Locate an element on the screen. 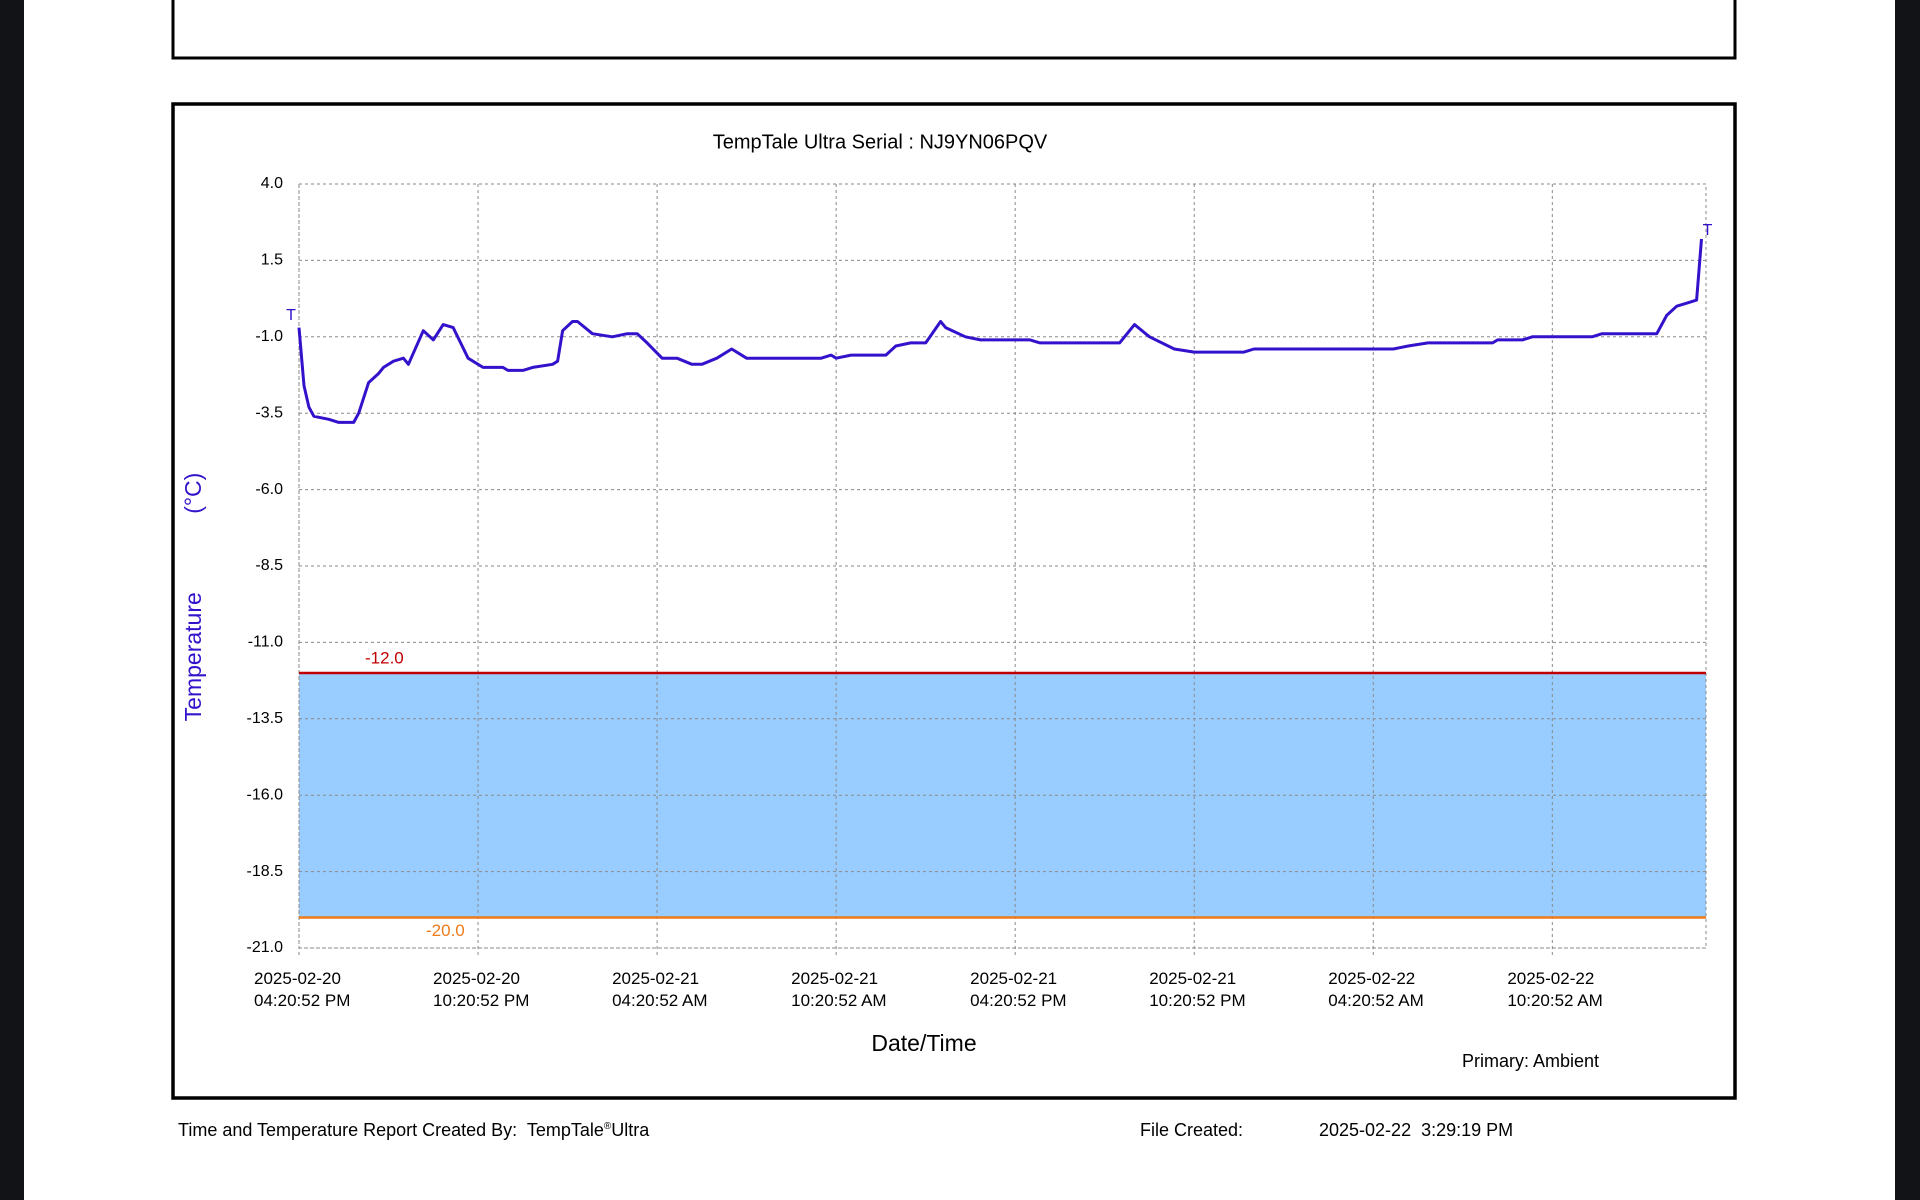  x-tick-label: 2025-02-22 10:20:52 AM is located at coordinates (1555, 989).